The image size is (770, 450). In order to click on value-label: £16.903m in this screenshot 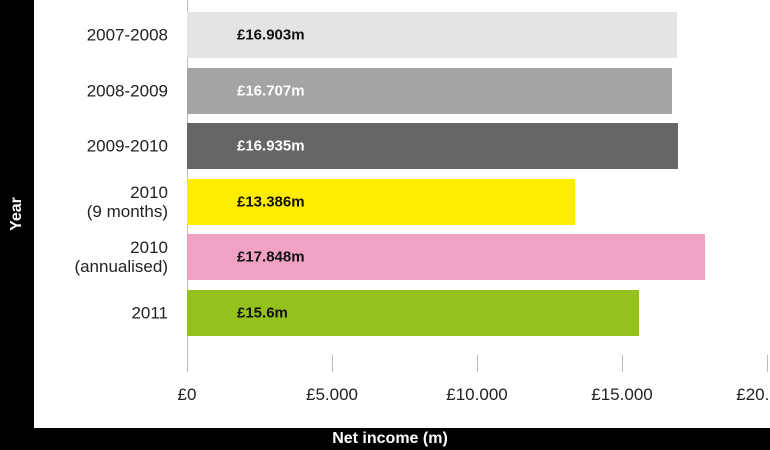, I will do `click(271, 35)`.